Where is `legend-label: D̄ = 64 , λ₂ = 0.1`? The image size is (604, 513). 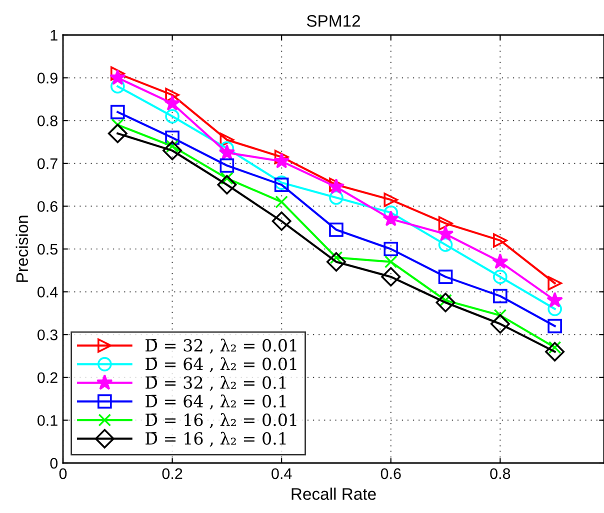
legend-label: D̄ = 64 , λ₂ = 0.1 is located at coordinates (216, 402).